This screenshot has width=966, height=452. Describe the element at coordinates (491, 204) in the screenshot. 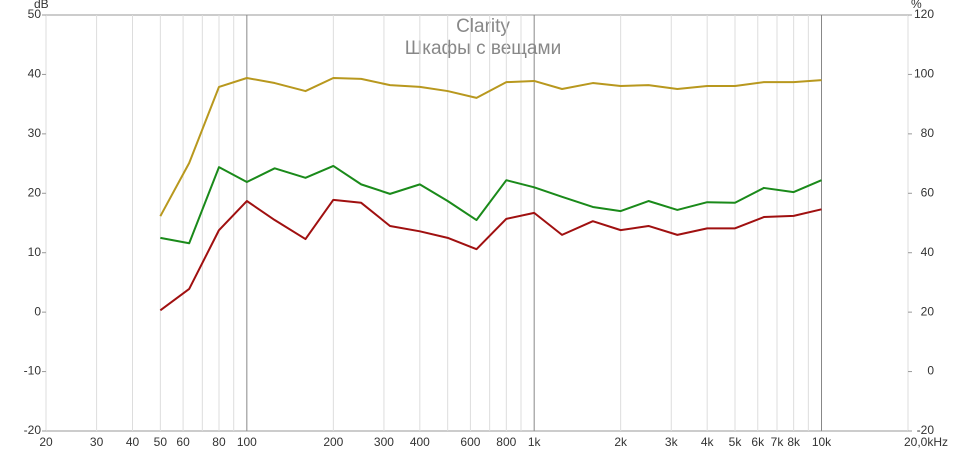

I see `series-line` at that location.